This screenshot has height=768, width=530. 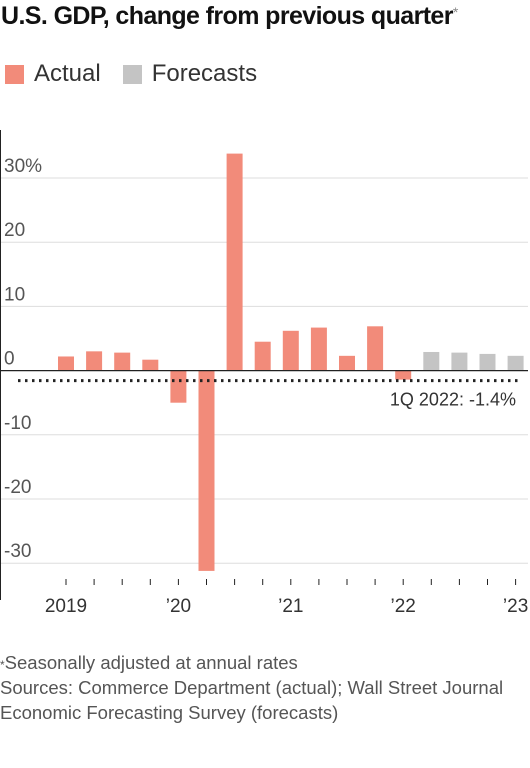 What do you see at coordinates (9, 359) in the screenshot?
I see `y-tick-label-3: 0` at bounding box center [9, 359].